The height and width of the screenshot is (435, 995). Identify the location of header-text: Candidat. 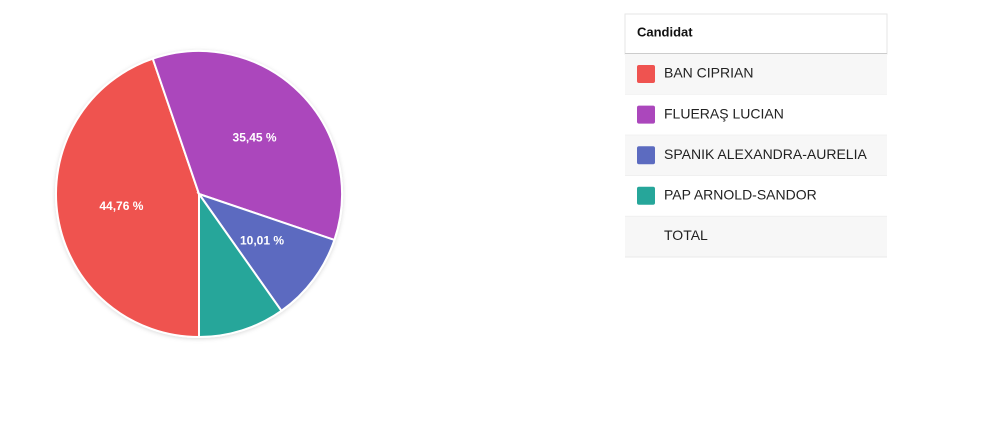
(665, 31).